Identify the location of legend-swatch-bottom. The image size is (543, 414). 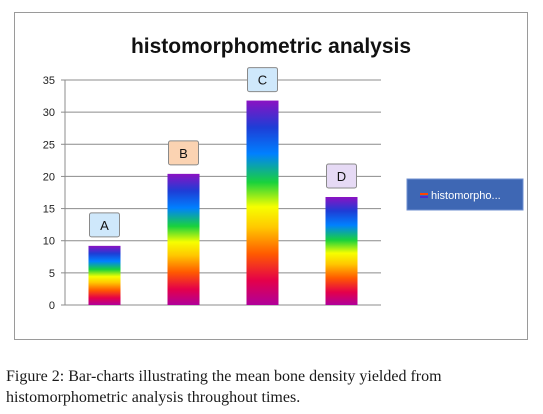
(424, 197).